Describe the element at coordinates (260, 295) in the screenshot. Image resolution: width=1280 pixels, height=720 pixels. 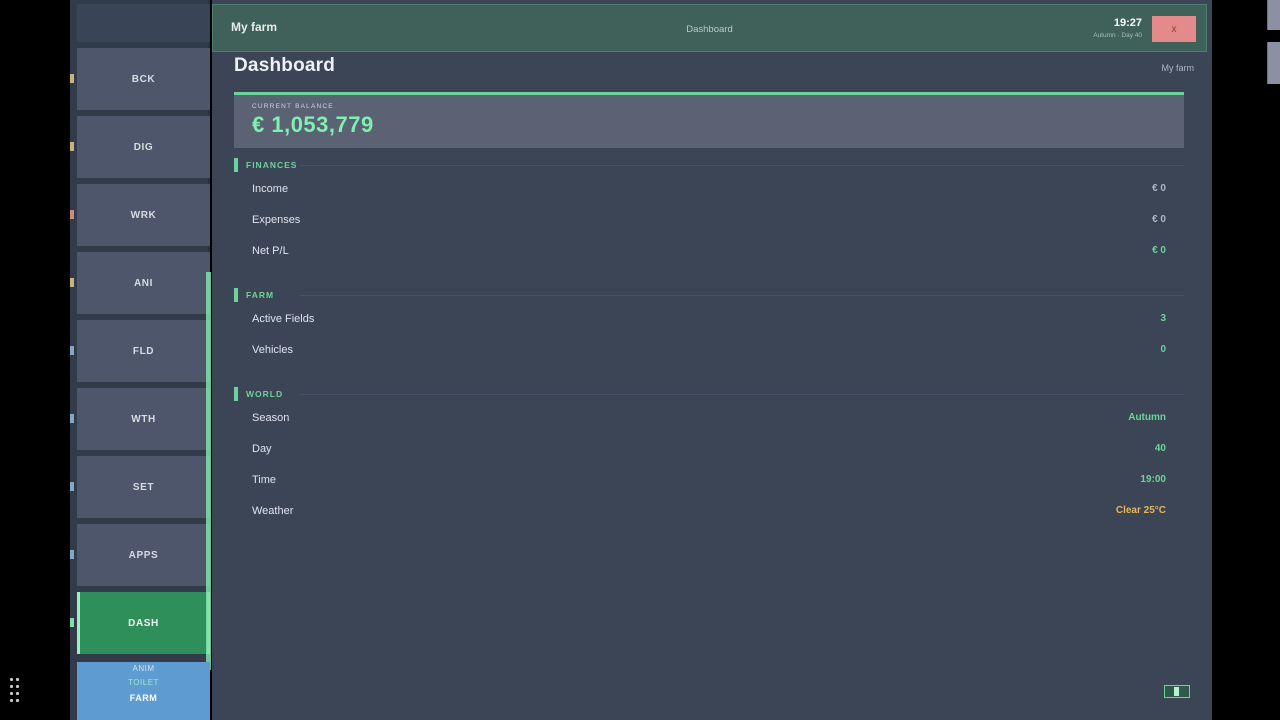
I see `section-label: FARM` at that location.